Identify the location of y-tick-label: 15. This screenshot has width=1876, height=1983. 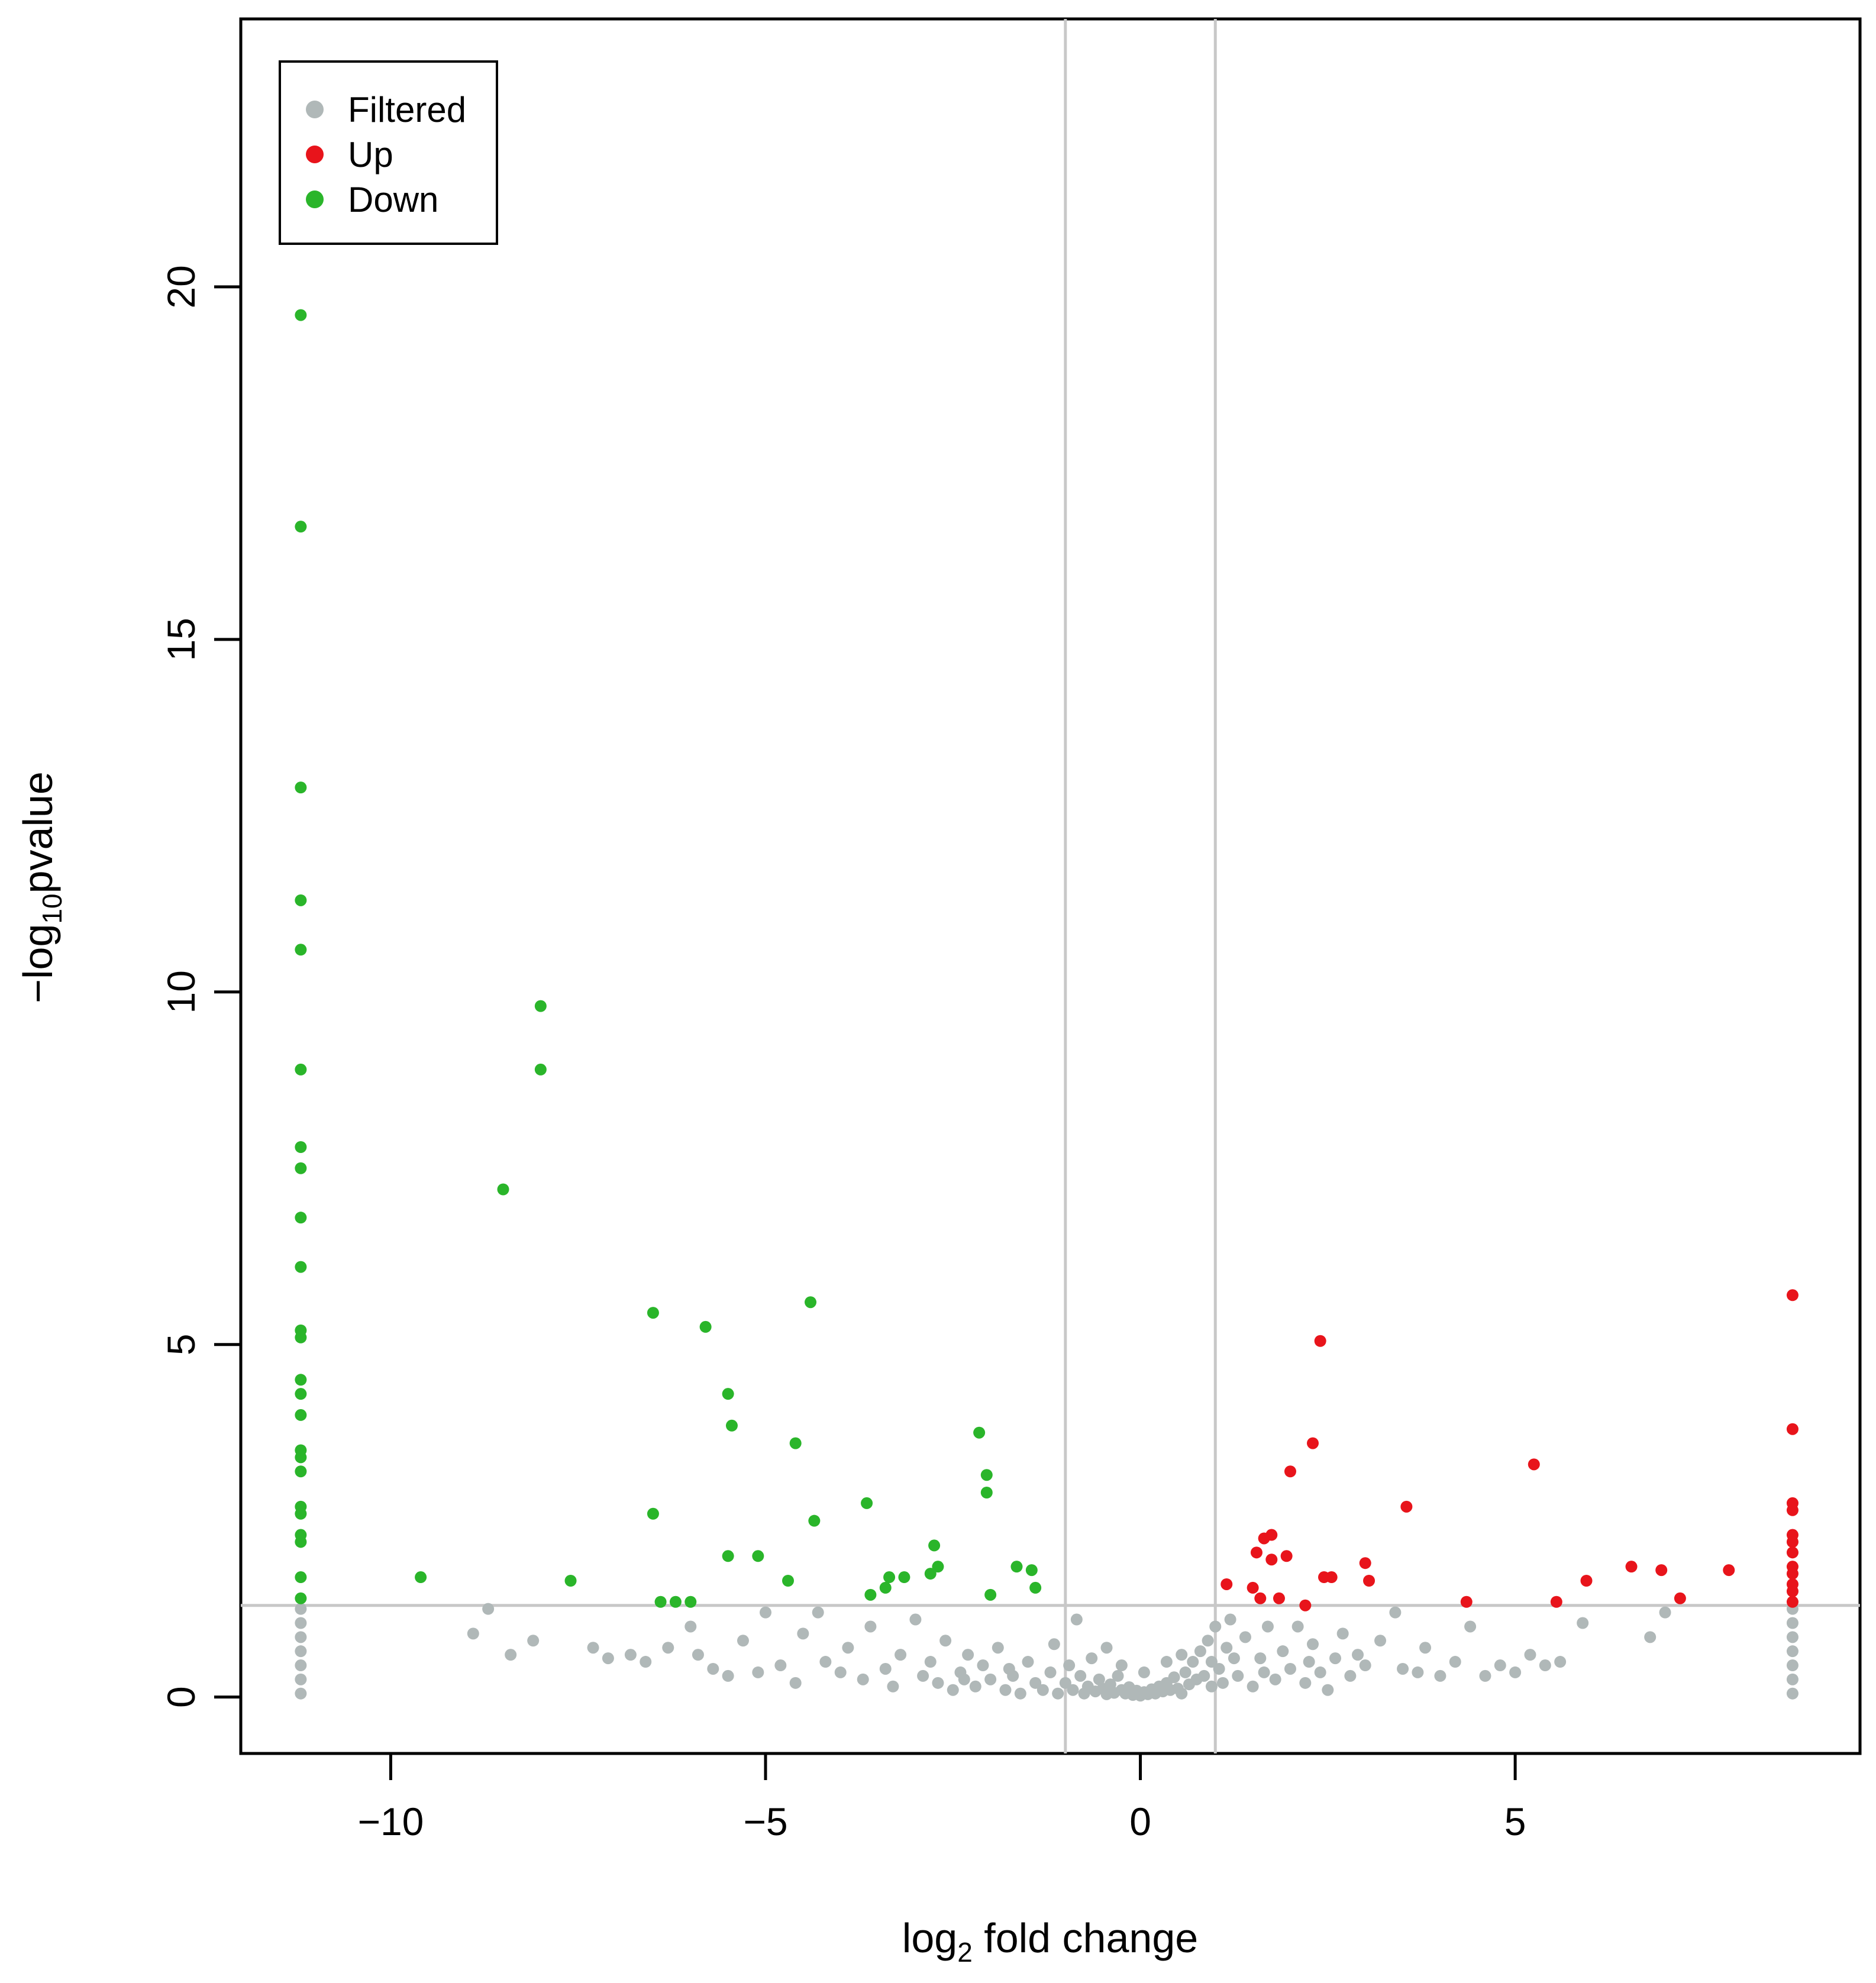
(181, 639).